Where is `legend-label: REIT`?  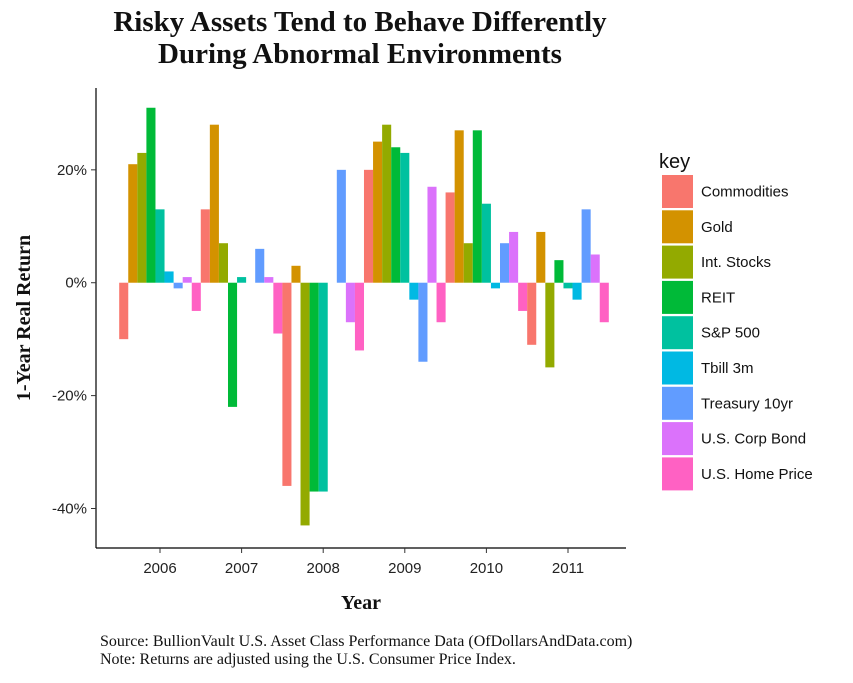 legend-label: REIT is located at coordinates (718, 297).